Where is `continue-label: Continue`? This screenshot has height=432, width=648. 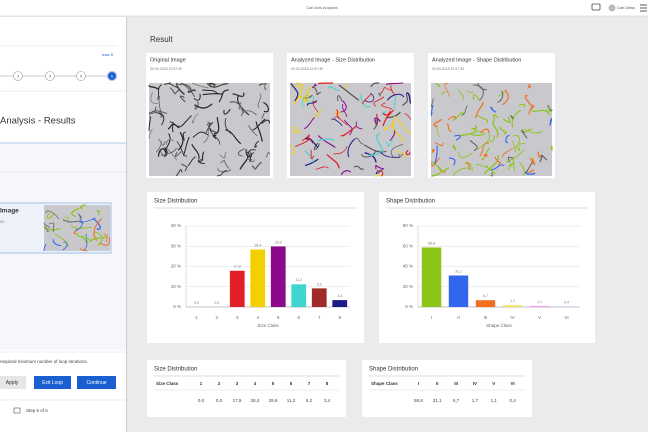
continue-label: Continue is located at coordinates (96, 383).